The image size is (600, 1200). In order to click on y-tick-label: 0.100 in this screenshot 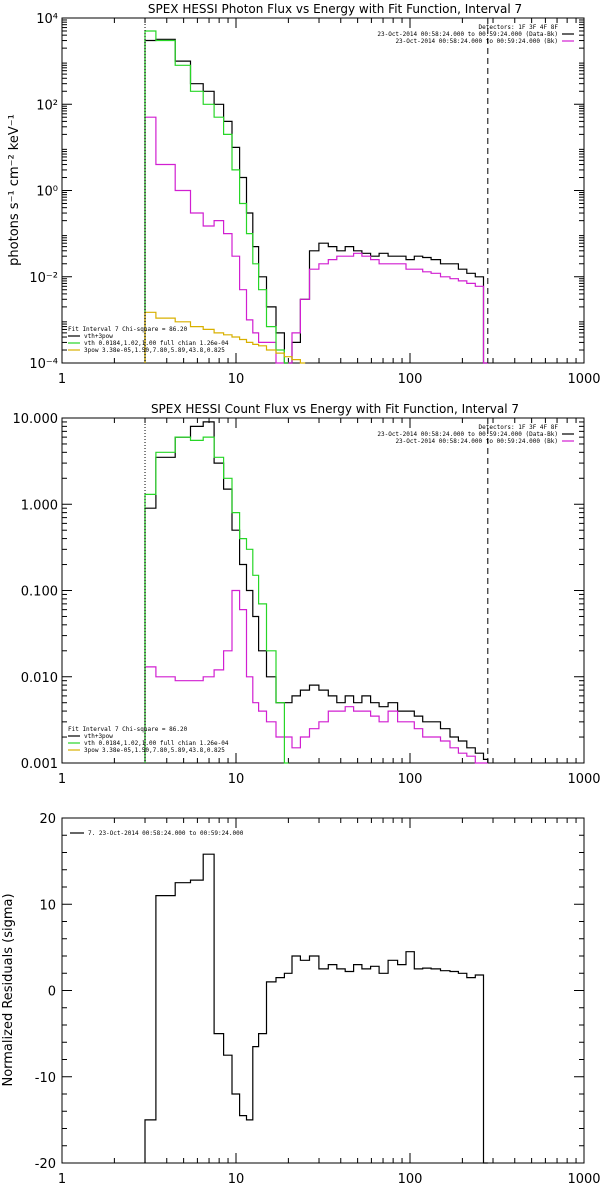, I will do `click(39, 592)`.